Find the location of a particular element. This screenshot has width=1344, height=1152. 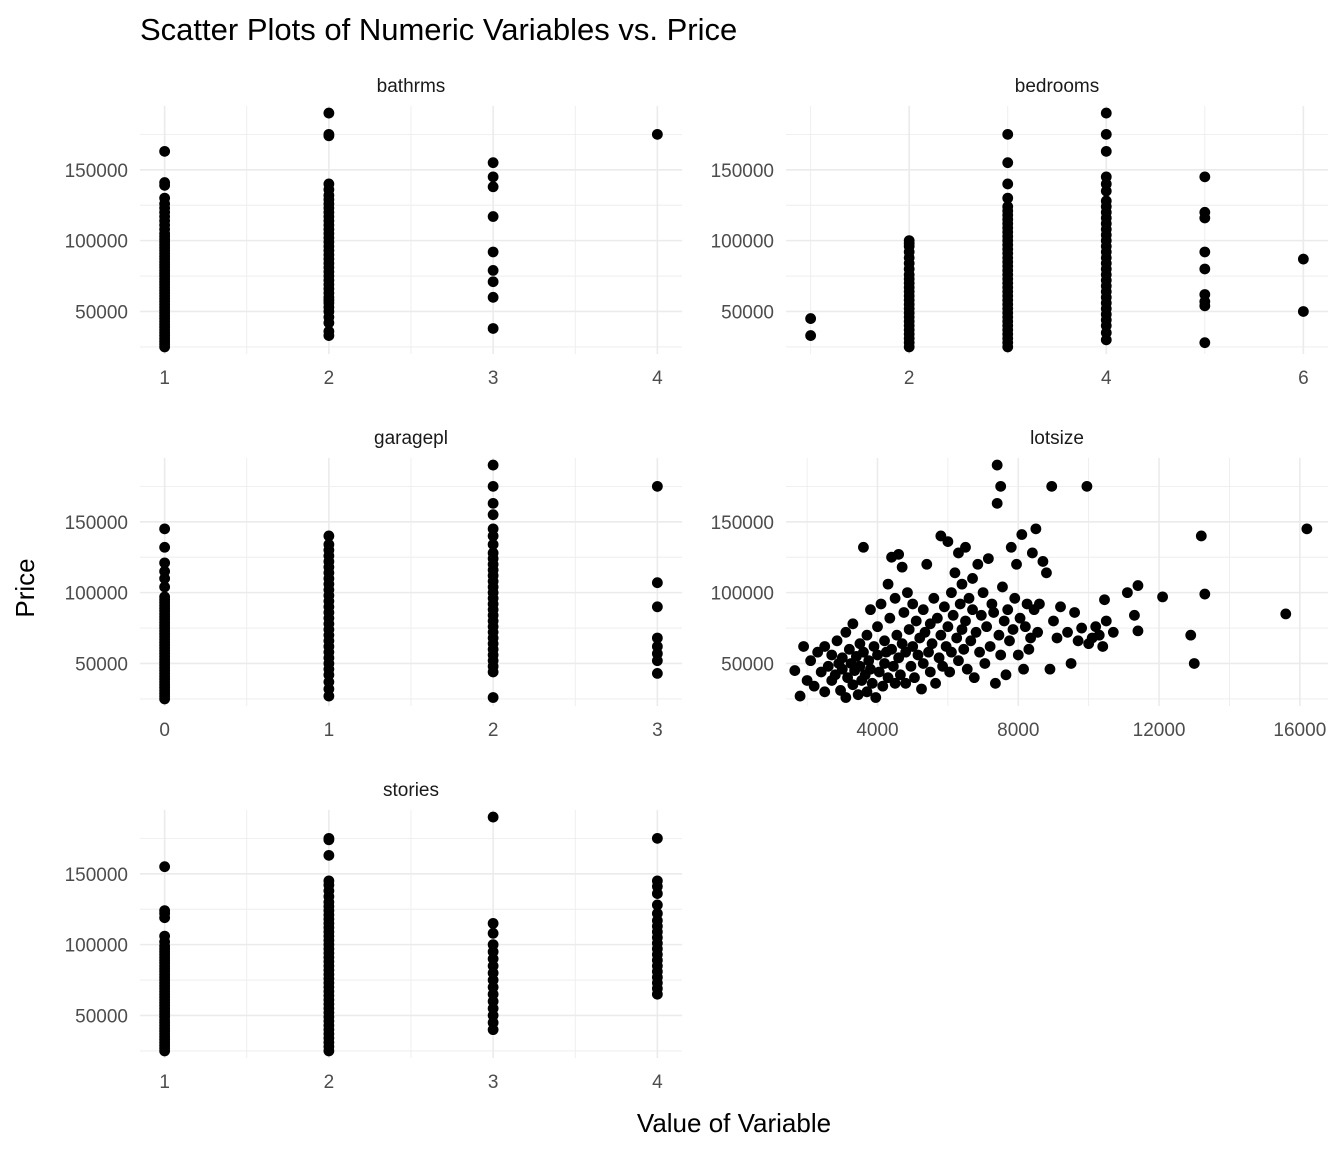

x-tick-label: 3 is located at coordinates (493, 378).